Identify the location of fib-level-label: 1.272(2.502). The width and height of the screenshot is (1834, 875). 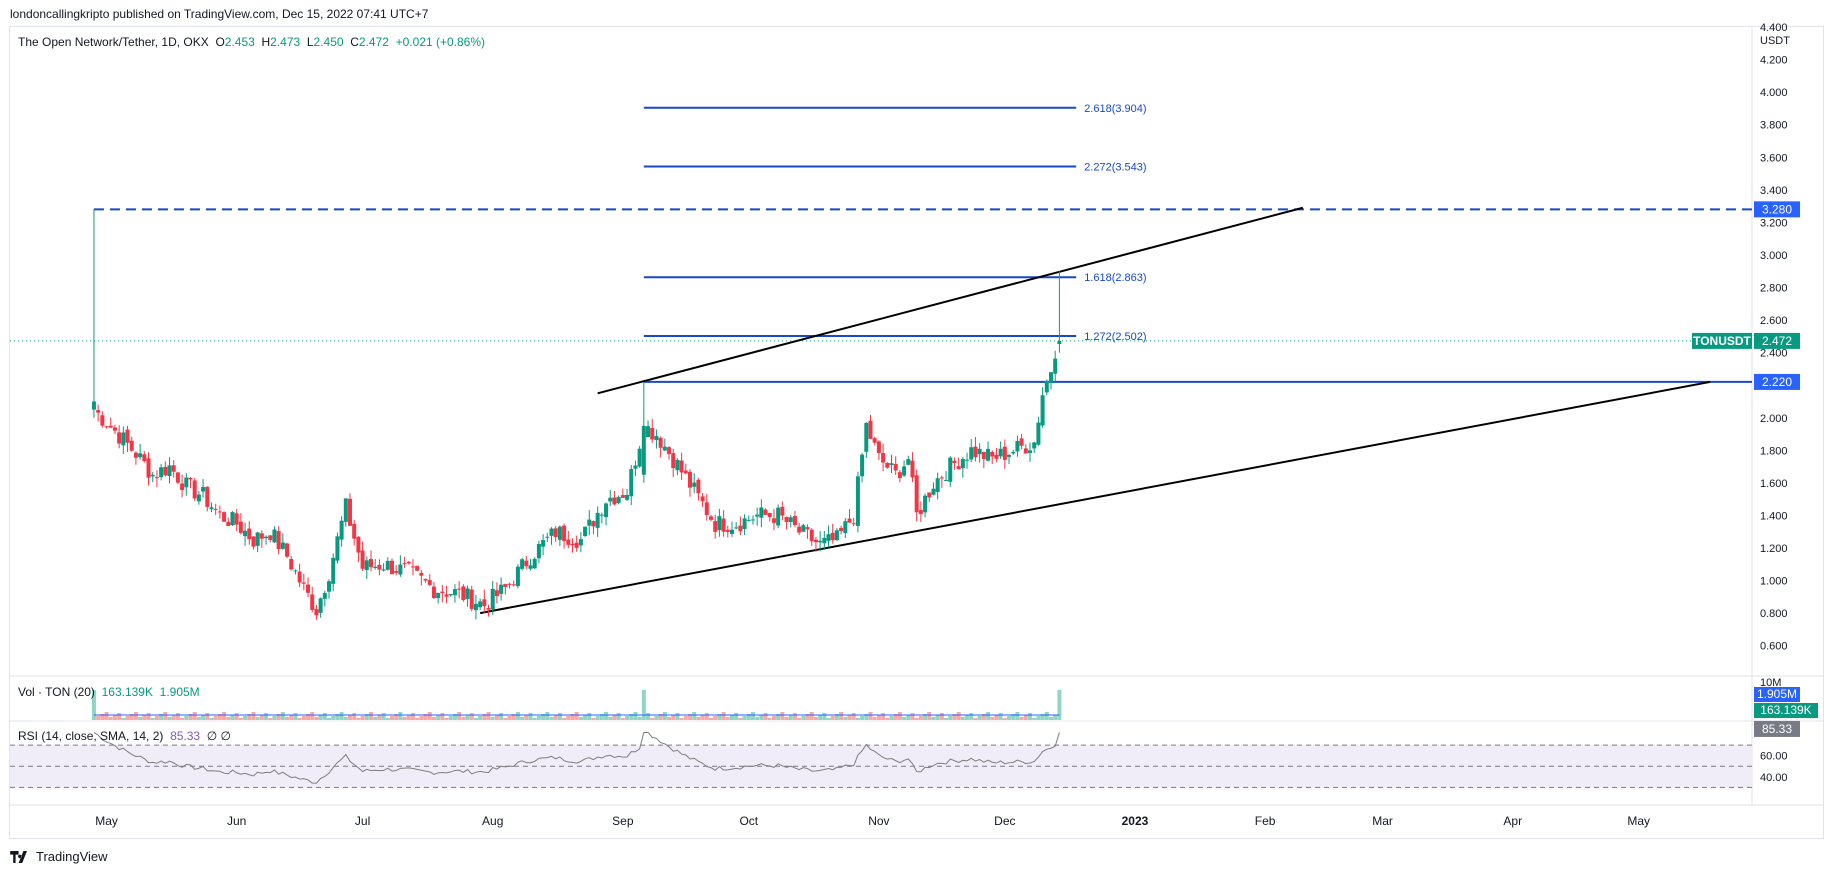
(1115, 337).